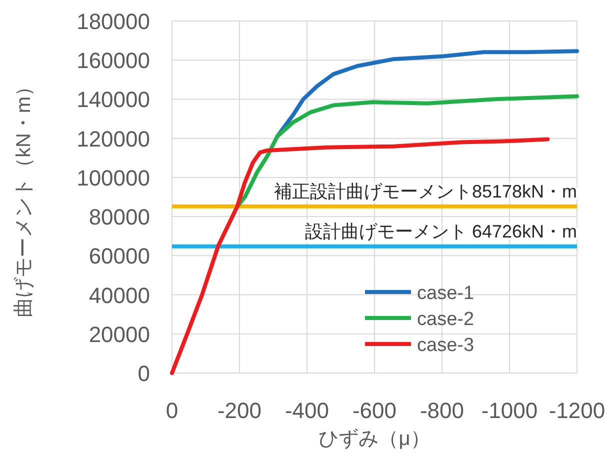  Describe the element at coordinates (24, 197) in the screenshot. I see `y-axis-title: 曲げモーメント（kN・m）` at that location.